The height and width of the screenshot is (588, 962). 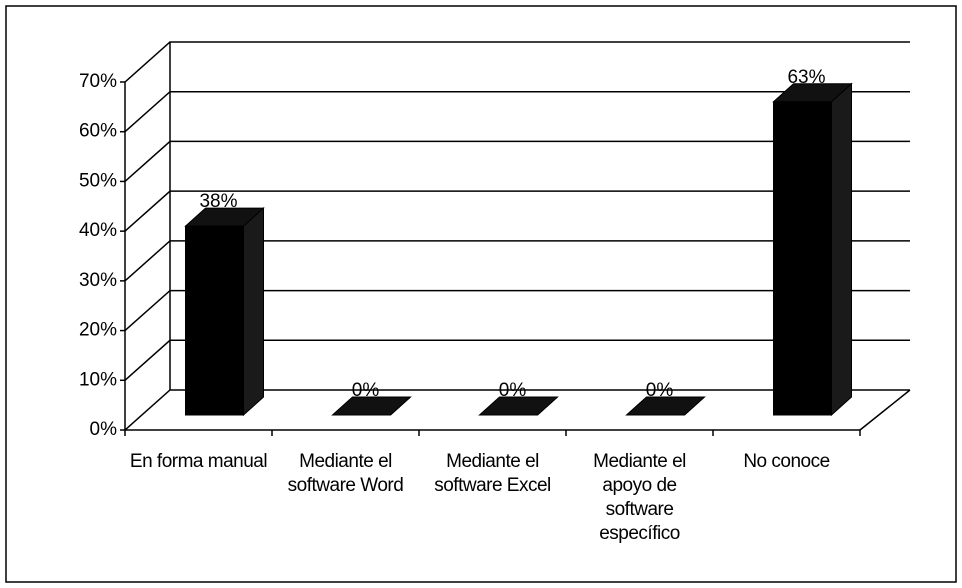 What do you see at coordinates (218, 201) in the screenshot?
I see `data-label: 38%` at bounding box center [218, 201].